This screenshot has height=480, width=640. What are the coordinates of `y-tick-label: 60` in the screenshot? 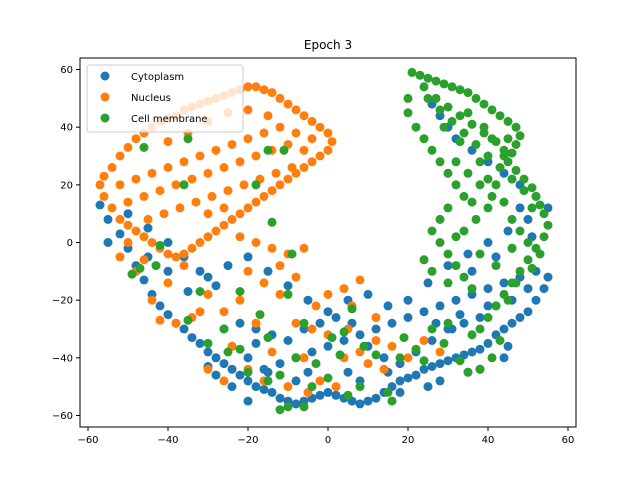 It's located at (66, 70).